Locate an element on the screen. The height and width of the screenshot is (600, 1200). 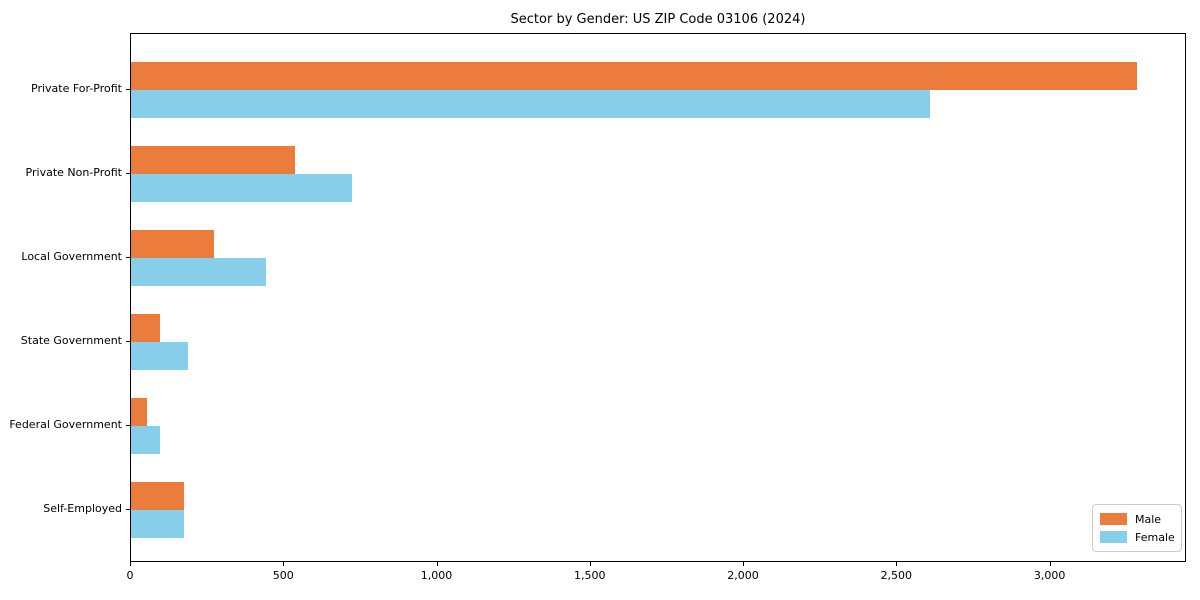
y-tick-label: State Government is located at coordinates (71, 340).